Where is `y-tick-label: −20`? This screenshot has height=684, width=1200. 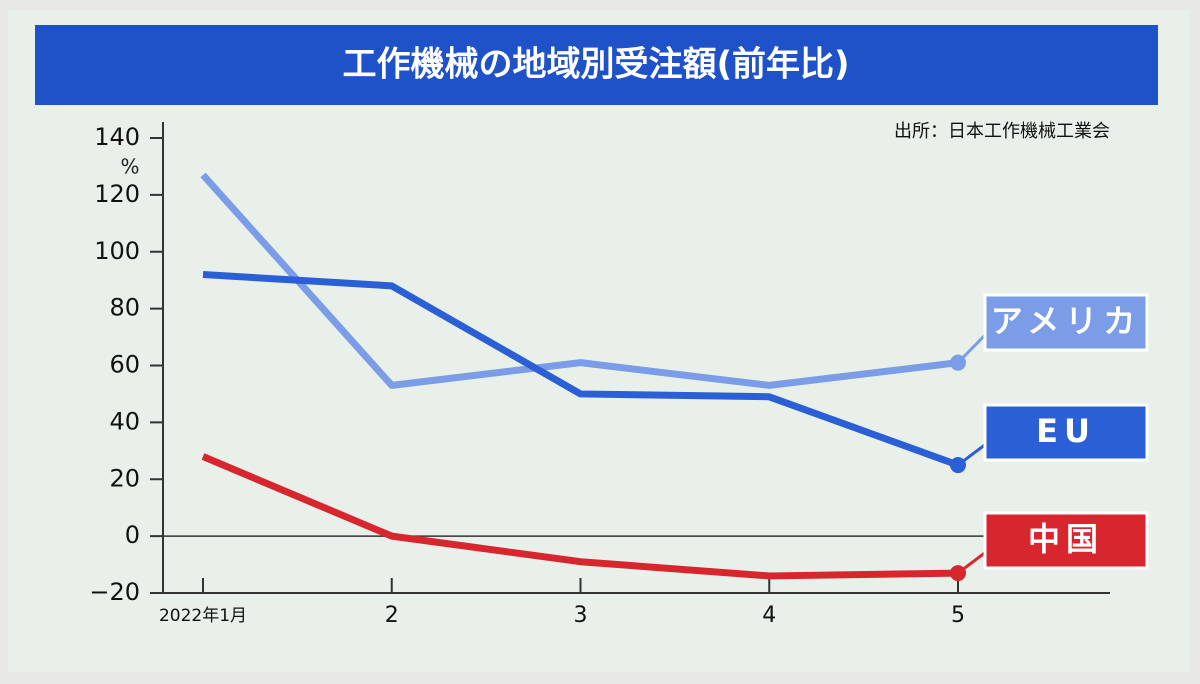
y-tick-label: −20 is located at coordinates (114, 592).